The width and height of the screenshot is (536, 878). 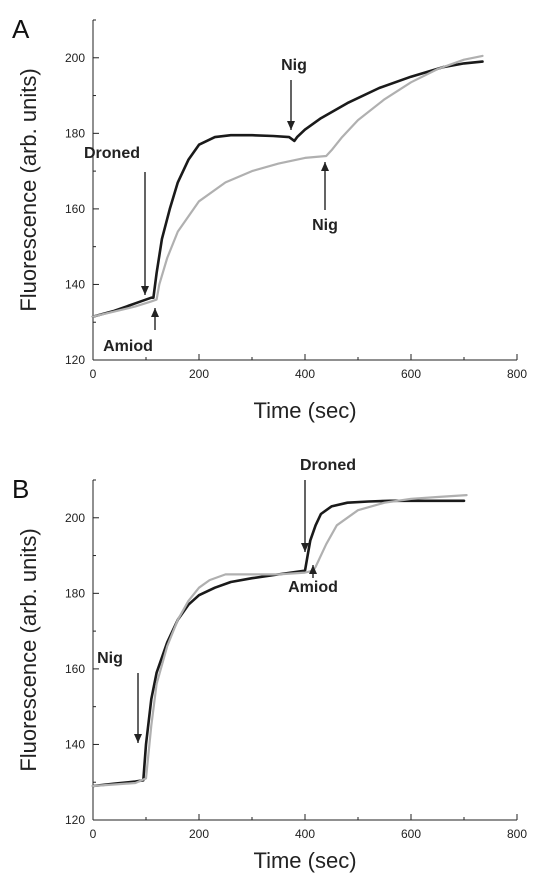 I want to click on panel-label: B, so click(x=20, y=489).